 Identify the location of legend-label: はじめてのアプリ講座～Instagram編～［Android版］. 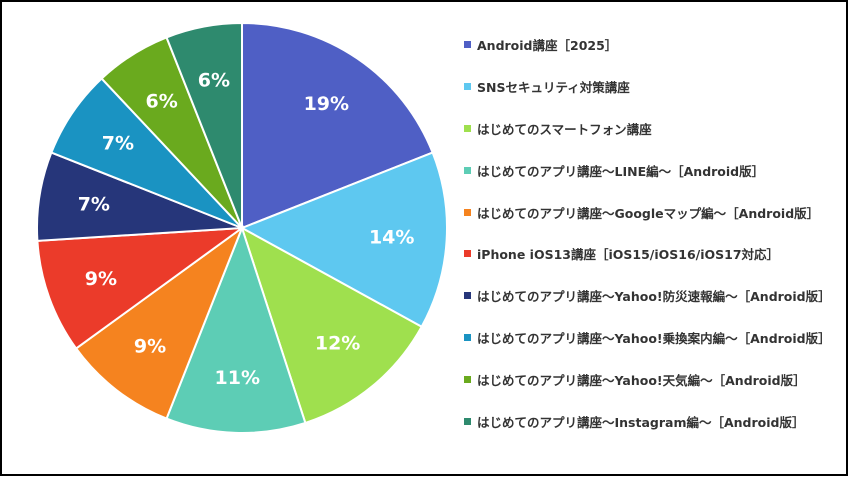
(641, 422).